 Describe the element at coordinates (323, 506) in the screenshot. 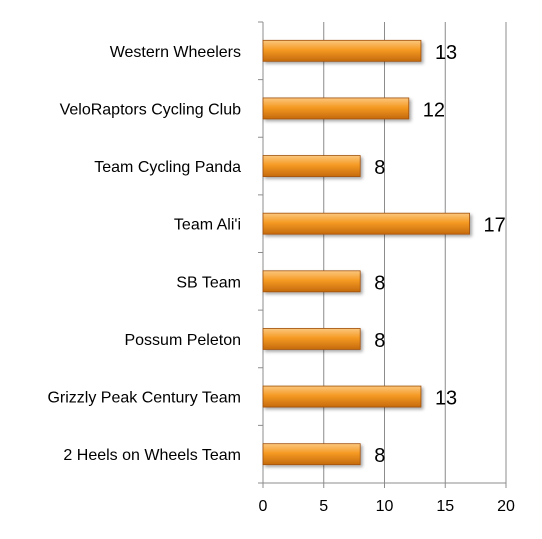

I see `x-tick-label: 5` at that location.